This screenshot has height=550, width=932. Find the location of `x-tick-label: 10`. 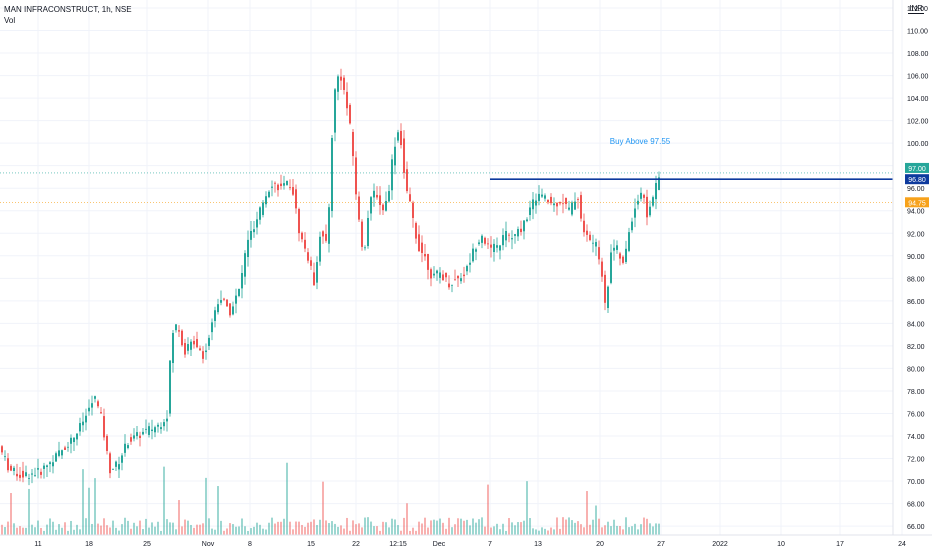

x-tick-label: 10 is located at coordinates (781, 544).